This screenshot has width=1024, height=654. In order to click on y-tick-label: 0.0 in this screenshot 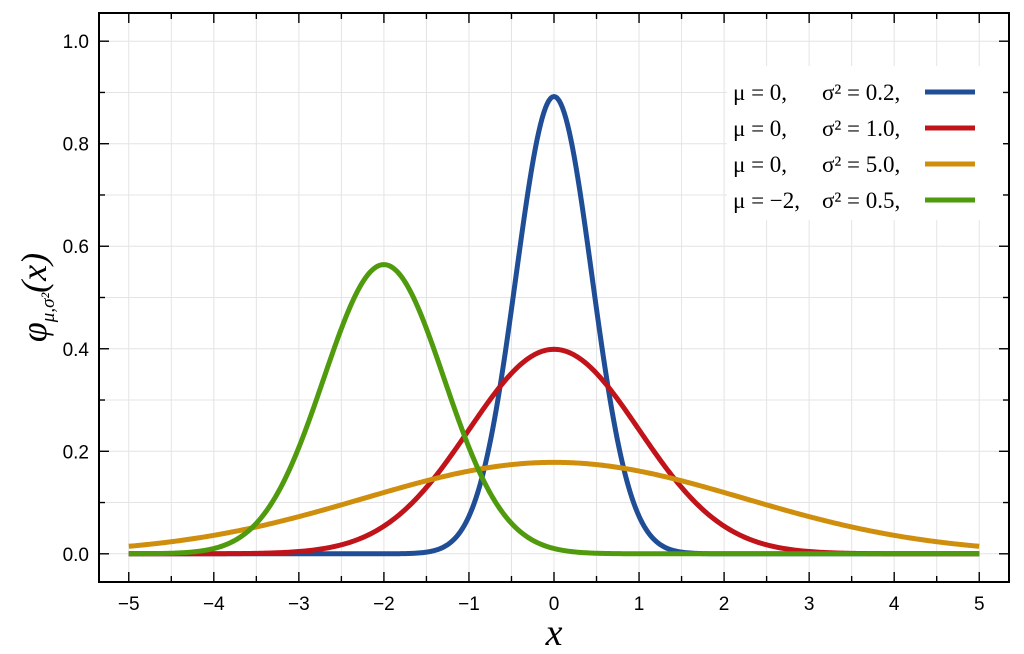, I will do `click(76, 555)`.